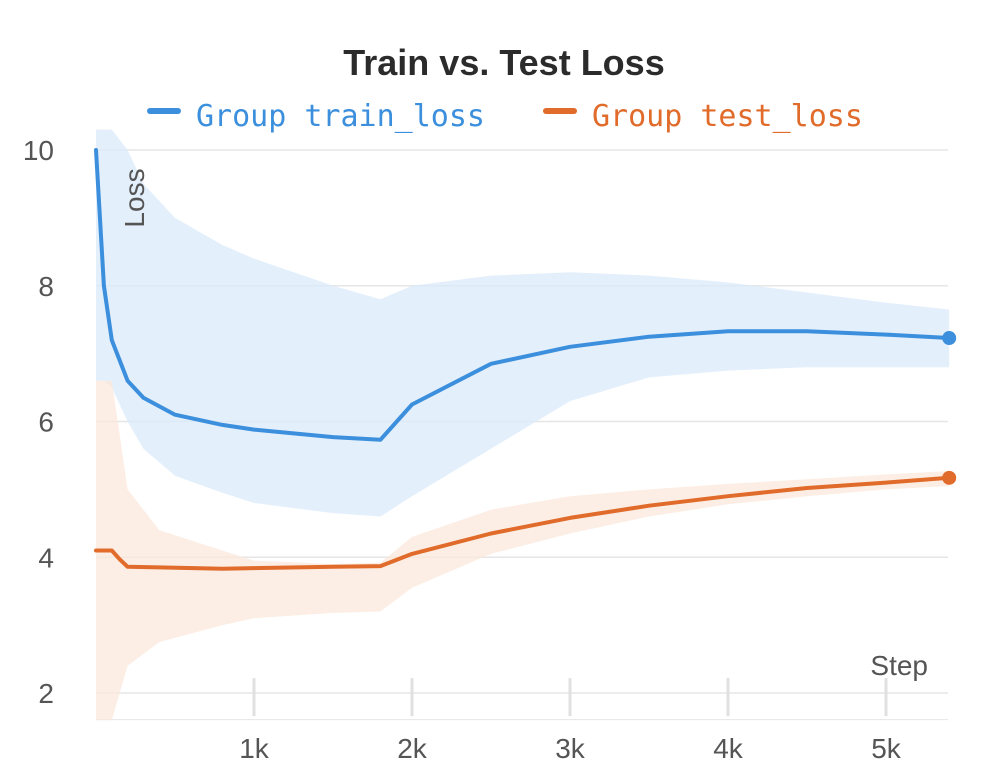 This screenshot has width=1008, height=783. I want to click on y-tick-label-6: 6, so click(46, 422).